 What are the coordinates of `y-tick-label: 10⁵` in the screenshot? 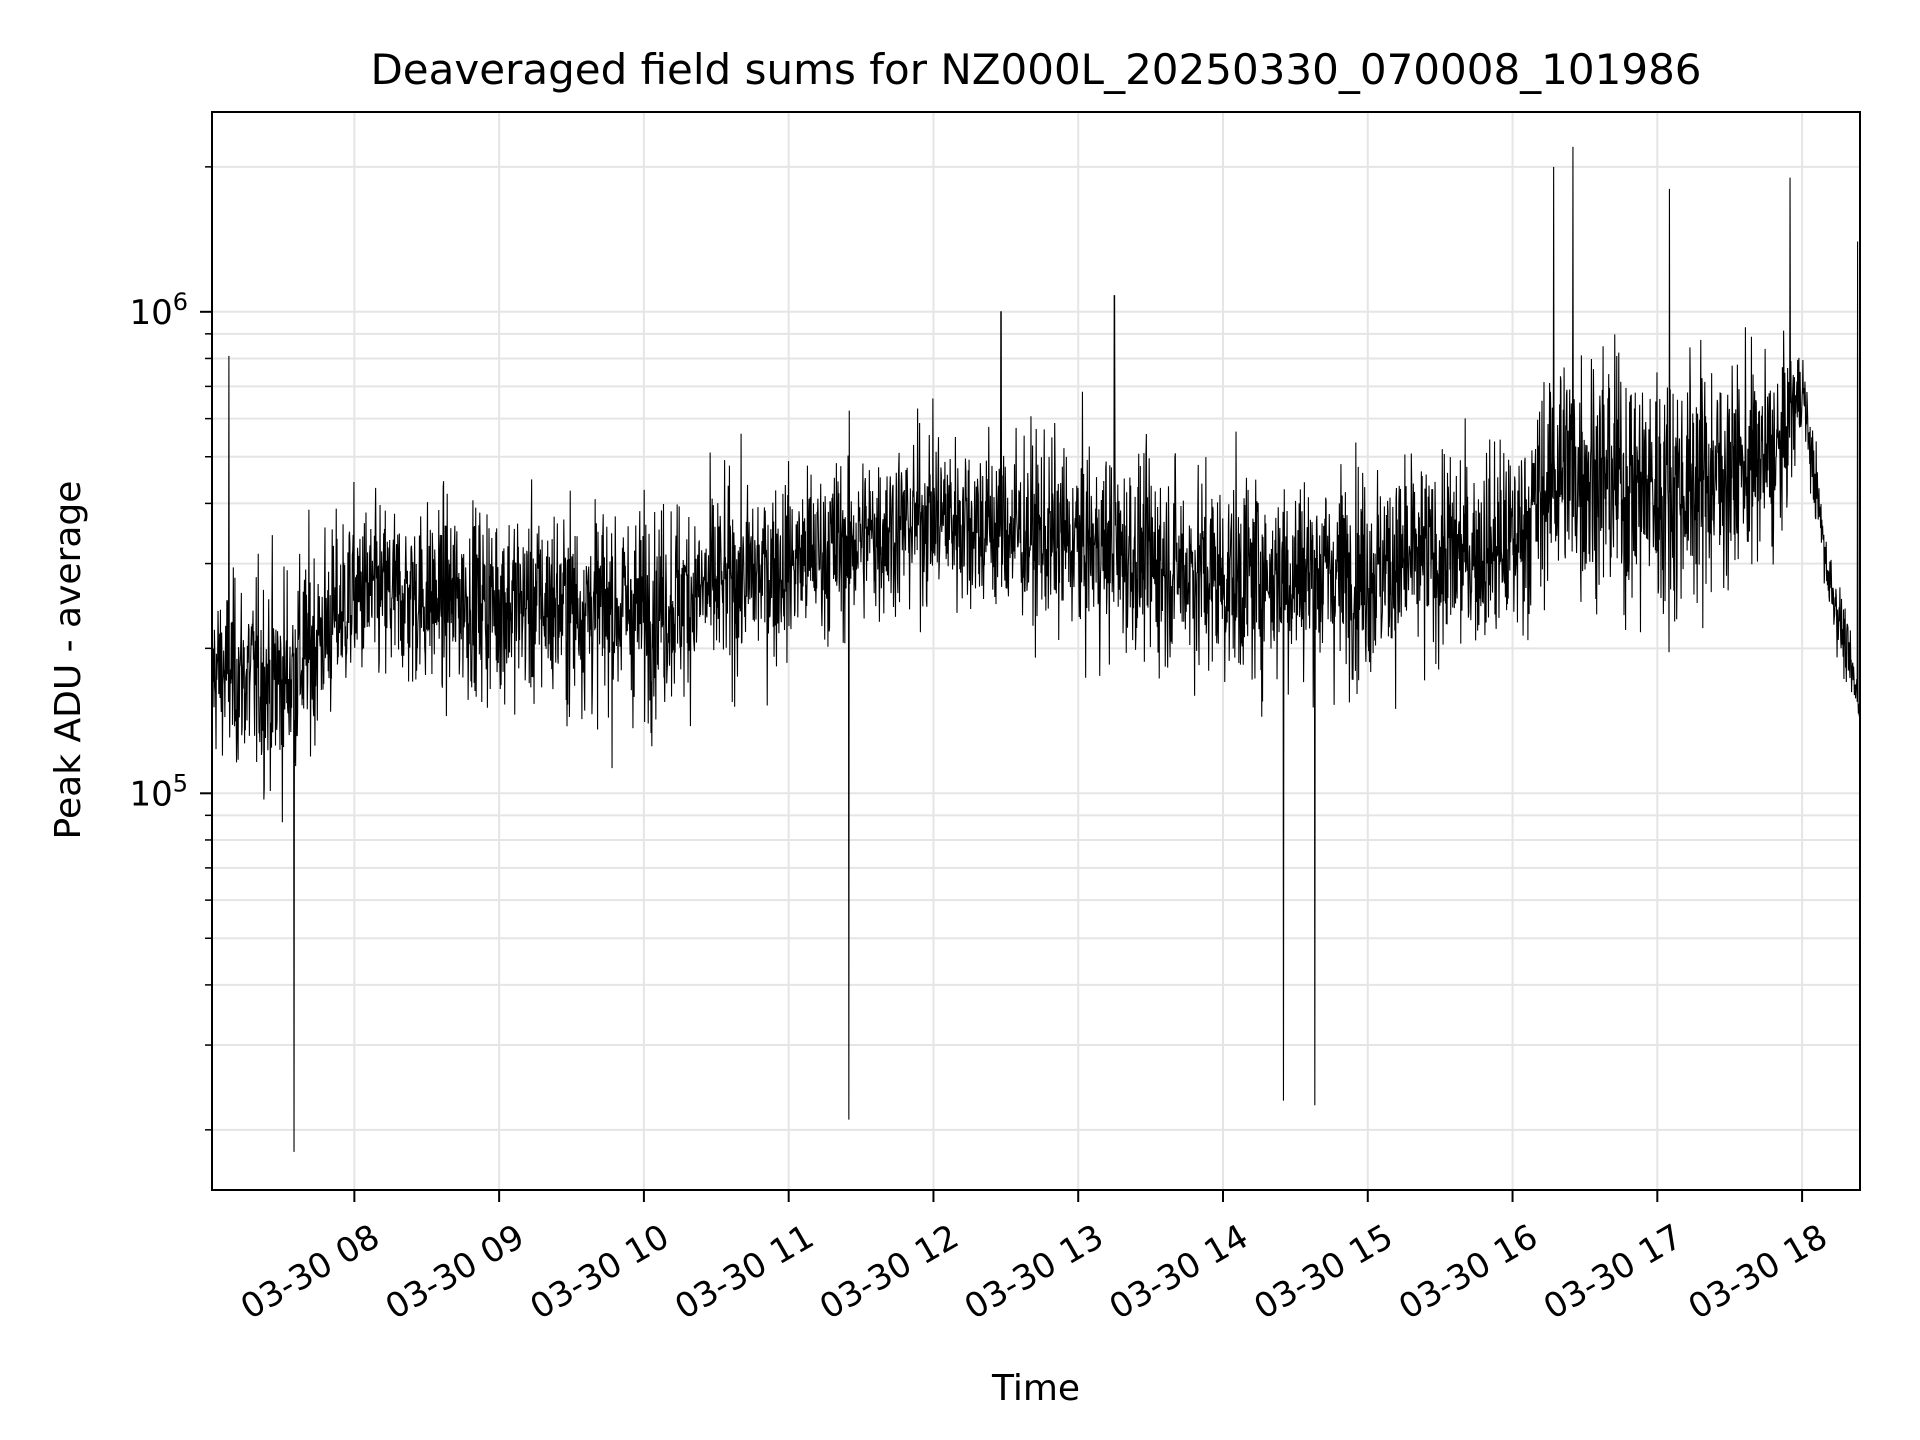 It's located at (158, 791).